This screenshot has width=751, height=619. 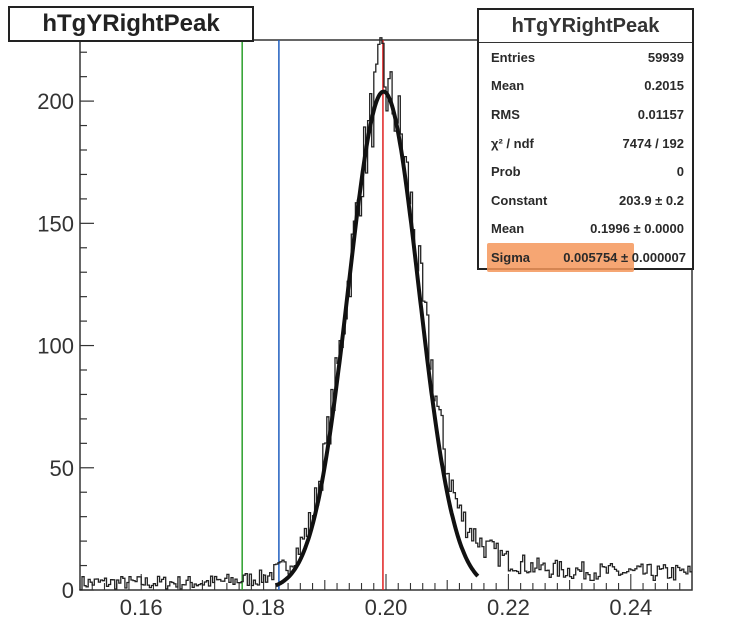 What do you see at coordinates (511, 257) in the screenshot?
I see `stat-label: Sigma` at bounding box center [511, 257].